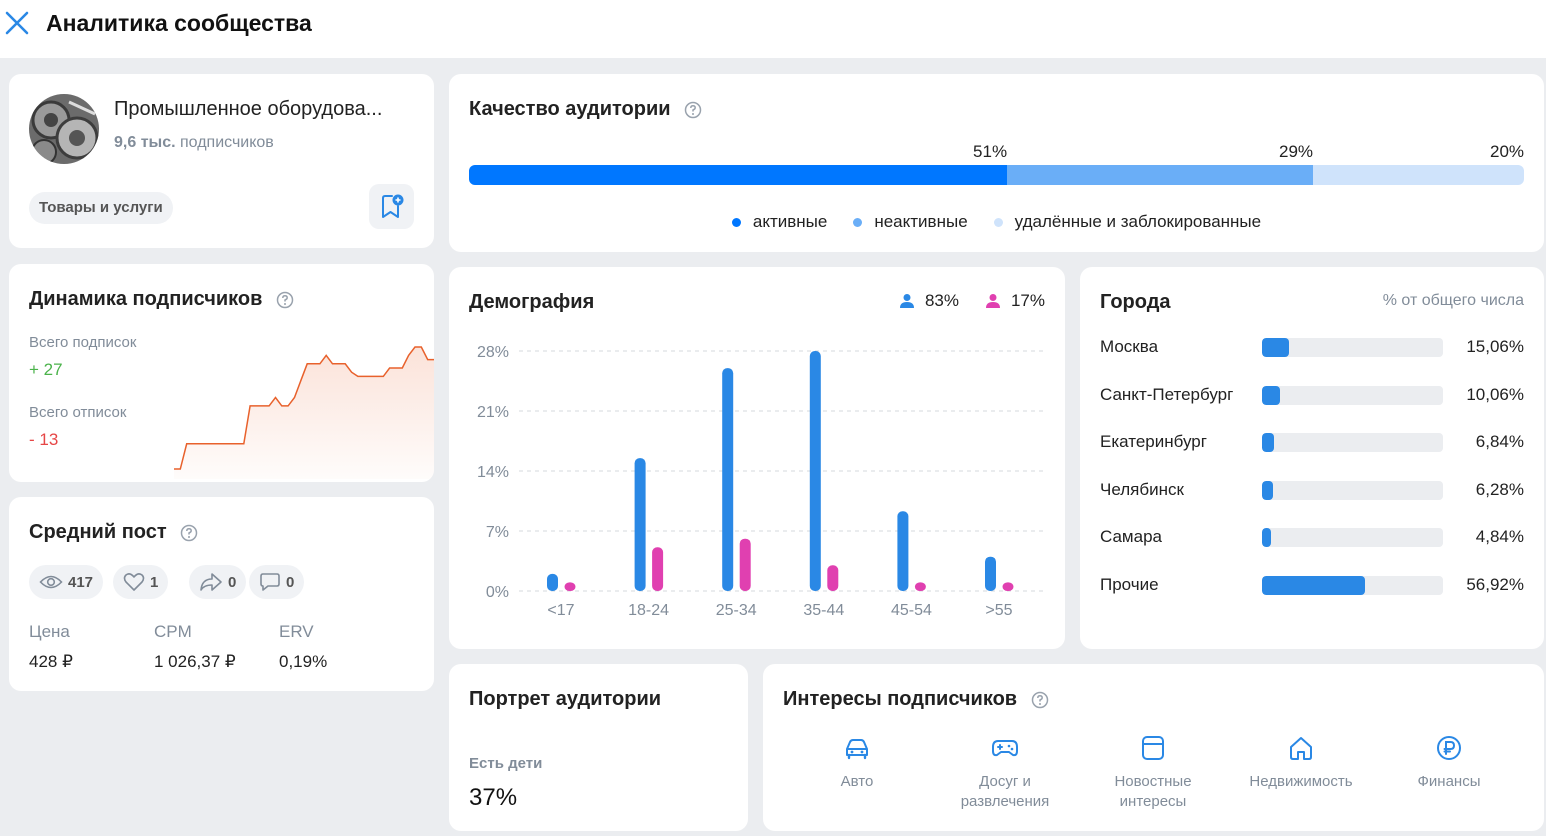 The height and width of the screenshot is (836, 1546). What do you see at coordinates (1142, 489) in the screenshot?
I see `city-name: Челябинск` at bounding box center [1142, 489].